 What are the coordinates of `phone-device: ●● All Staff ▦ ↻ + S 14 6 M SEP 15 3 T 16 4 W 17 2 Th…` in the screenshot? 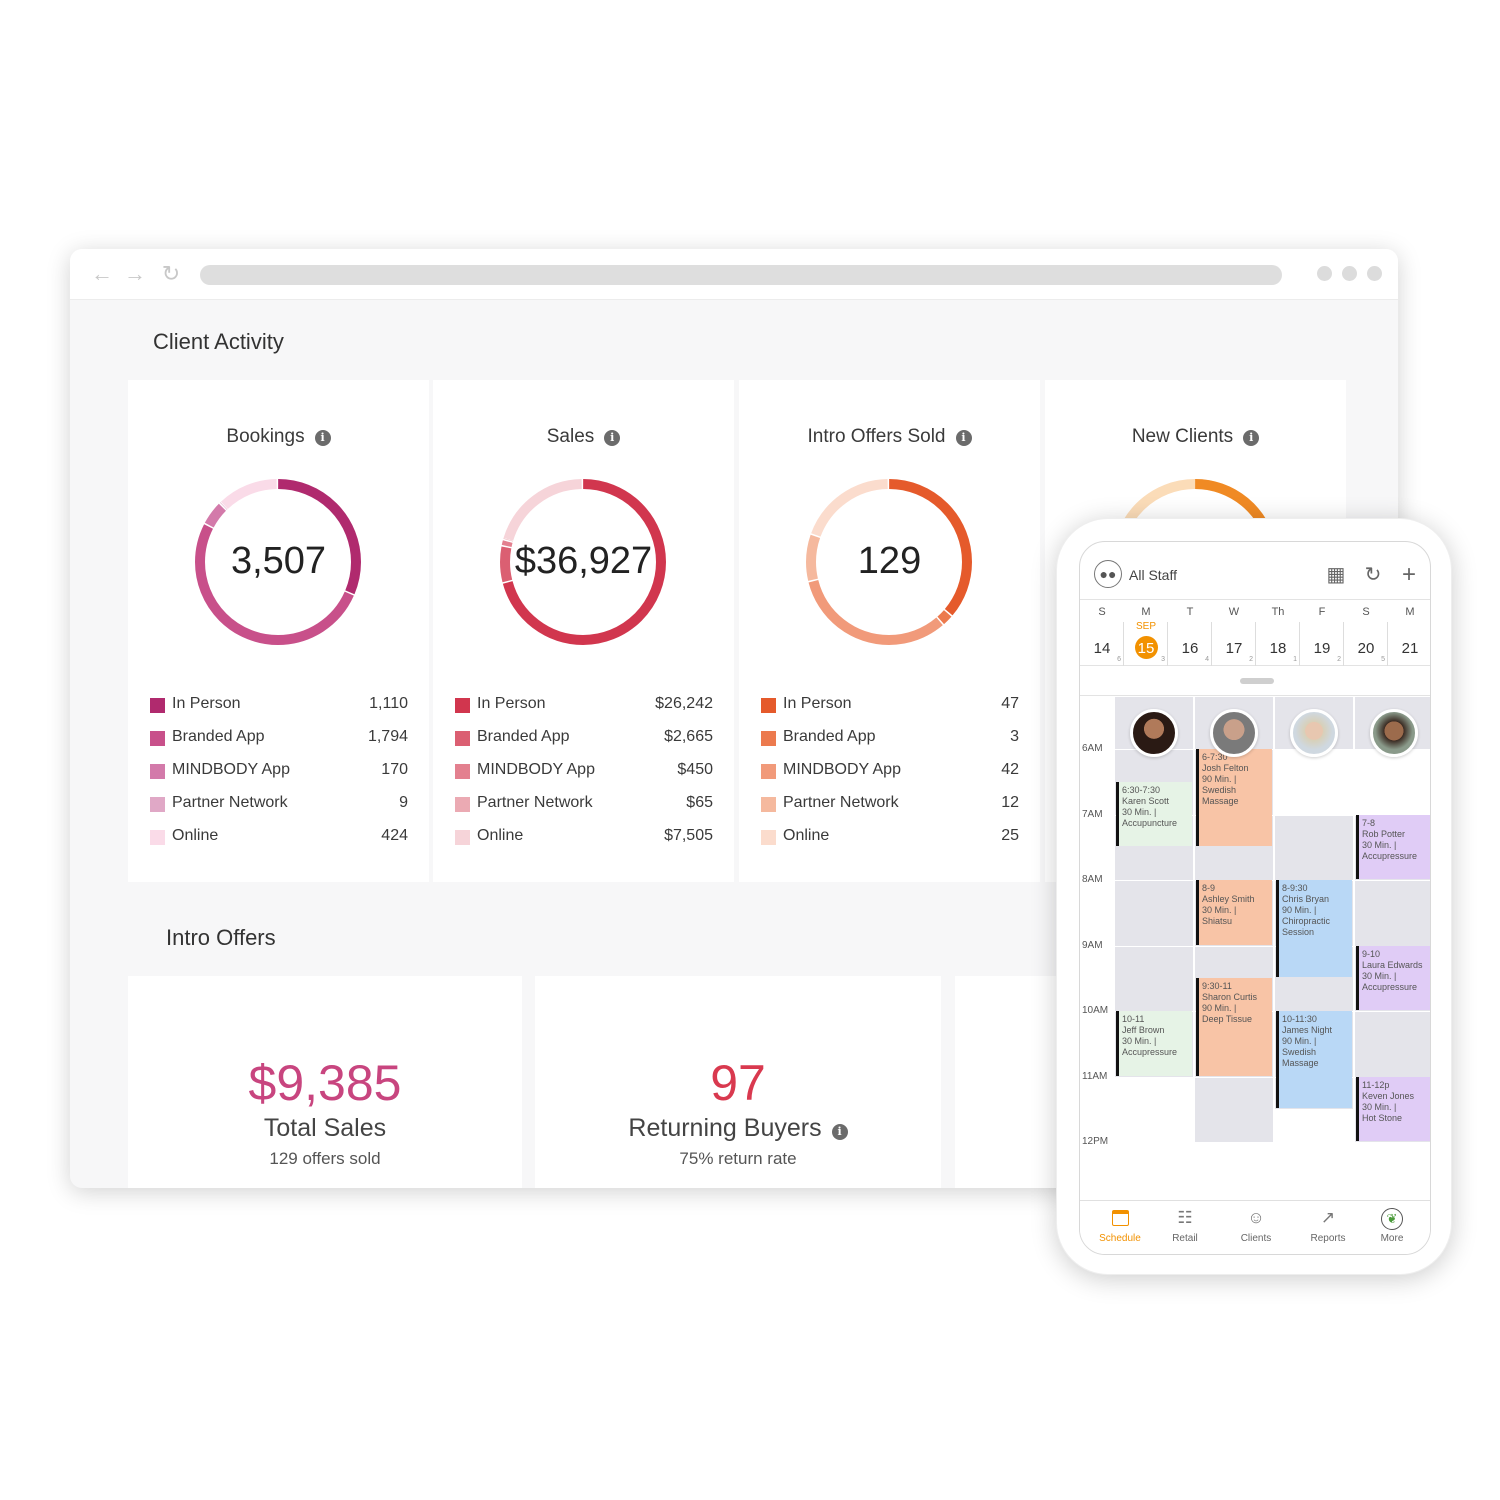 It's located at (1254, 896).